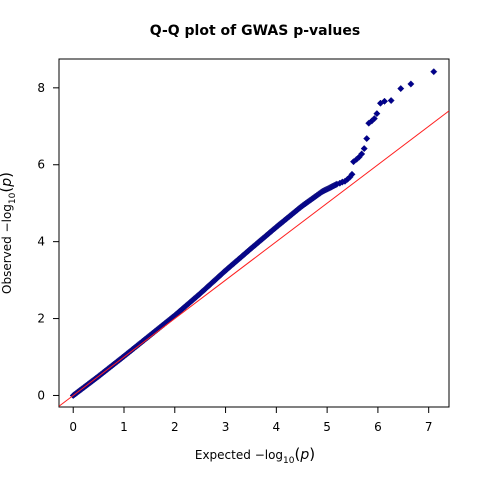 The width and height of the screenshot is (480, 480). Describe the element at coordinates (298, 454) in the screenshot. I see `x-label-open-paren: (` at that location.